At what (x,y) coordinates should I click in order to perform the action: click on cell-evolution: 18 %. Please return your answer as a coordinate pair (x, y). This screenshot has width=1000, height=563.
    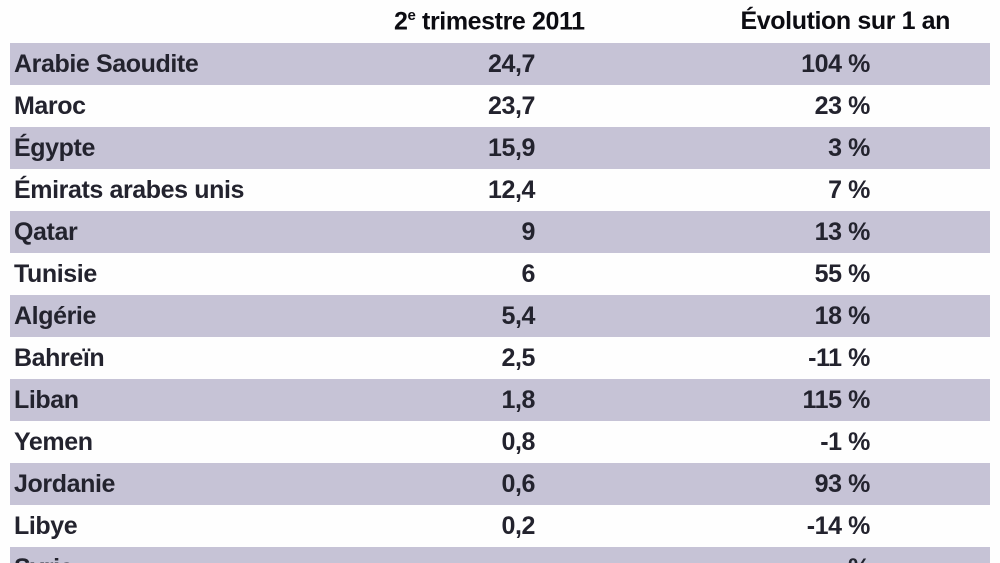
    Looking at the image, I should click on (842, 315).